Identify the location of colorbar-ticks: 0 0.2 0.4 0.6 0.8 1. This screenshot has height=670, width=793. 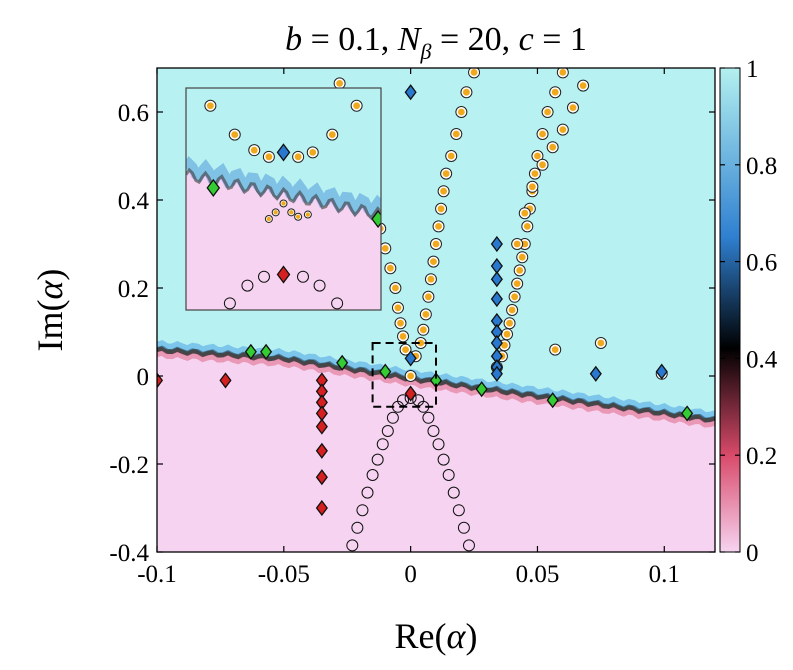
(749, 311).